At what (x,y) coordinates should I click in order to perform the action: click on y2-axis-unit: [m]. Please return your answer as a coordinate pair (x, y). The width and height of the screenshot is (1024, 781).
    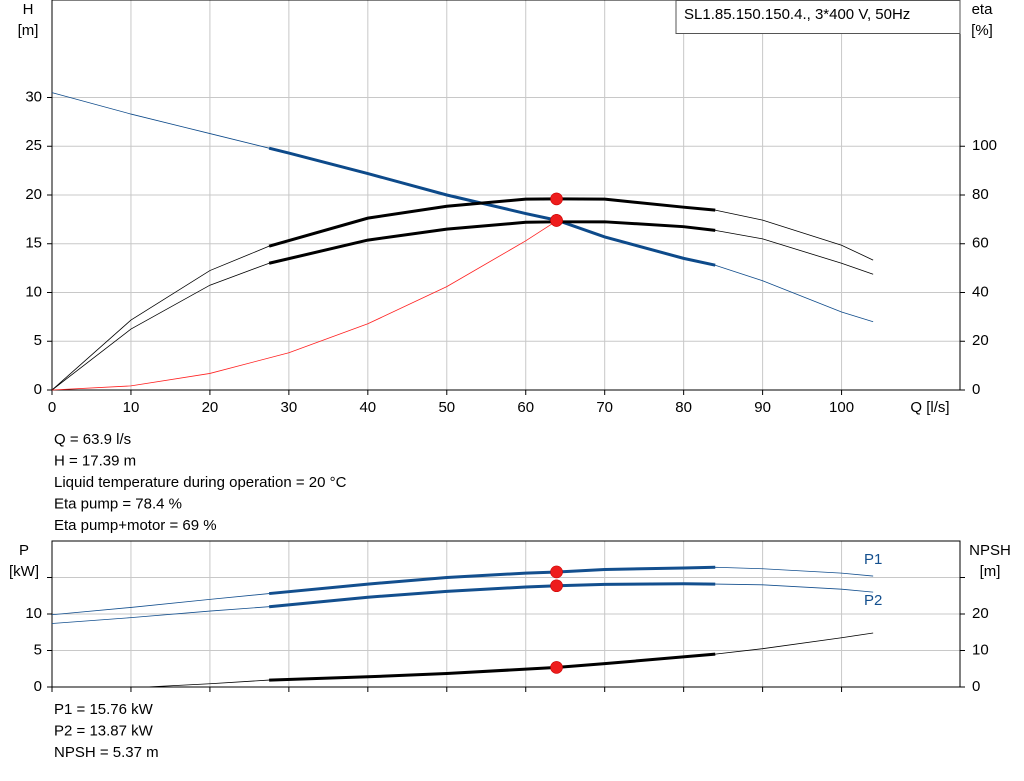
    Looking at the image, I should click on (990, 571).